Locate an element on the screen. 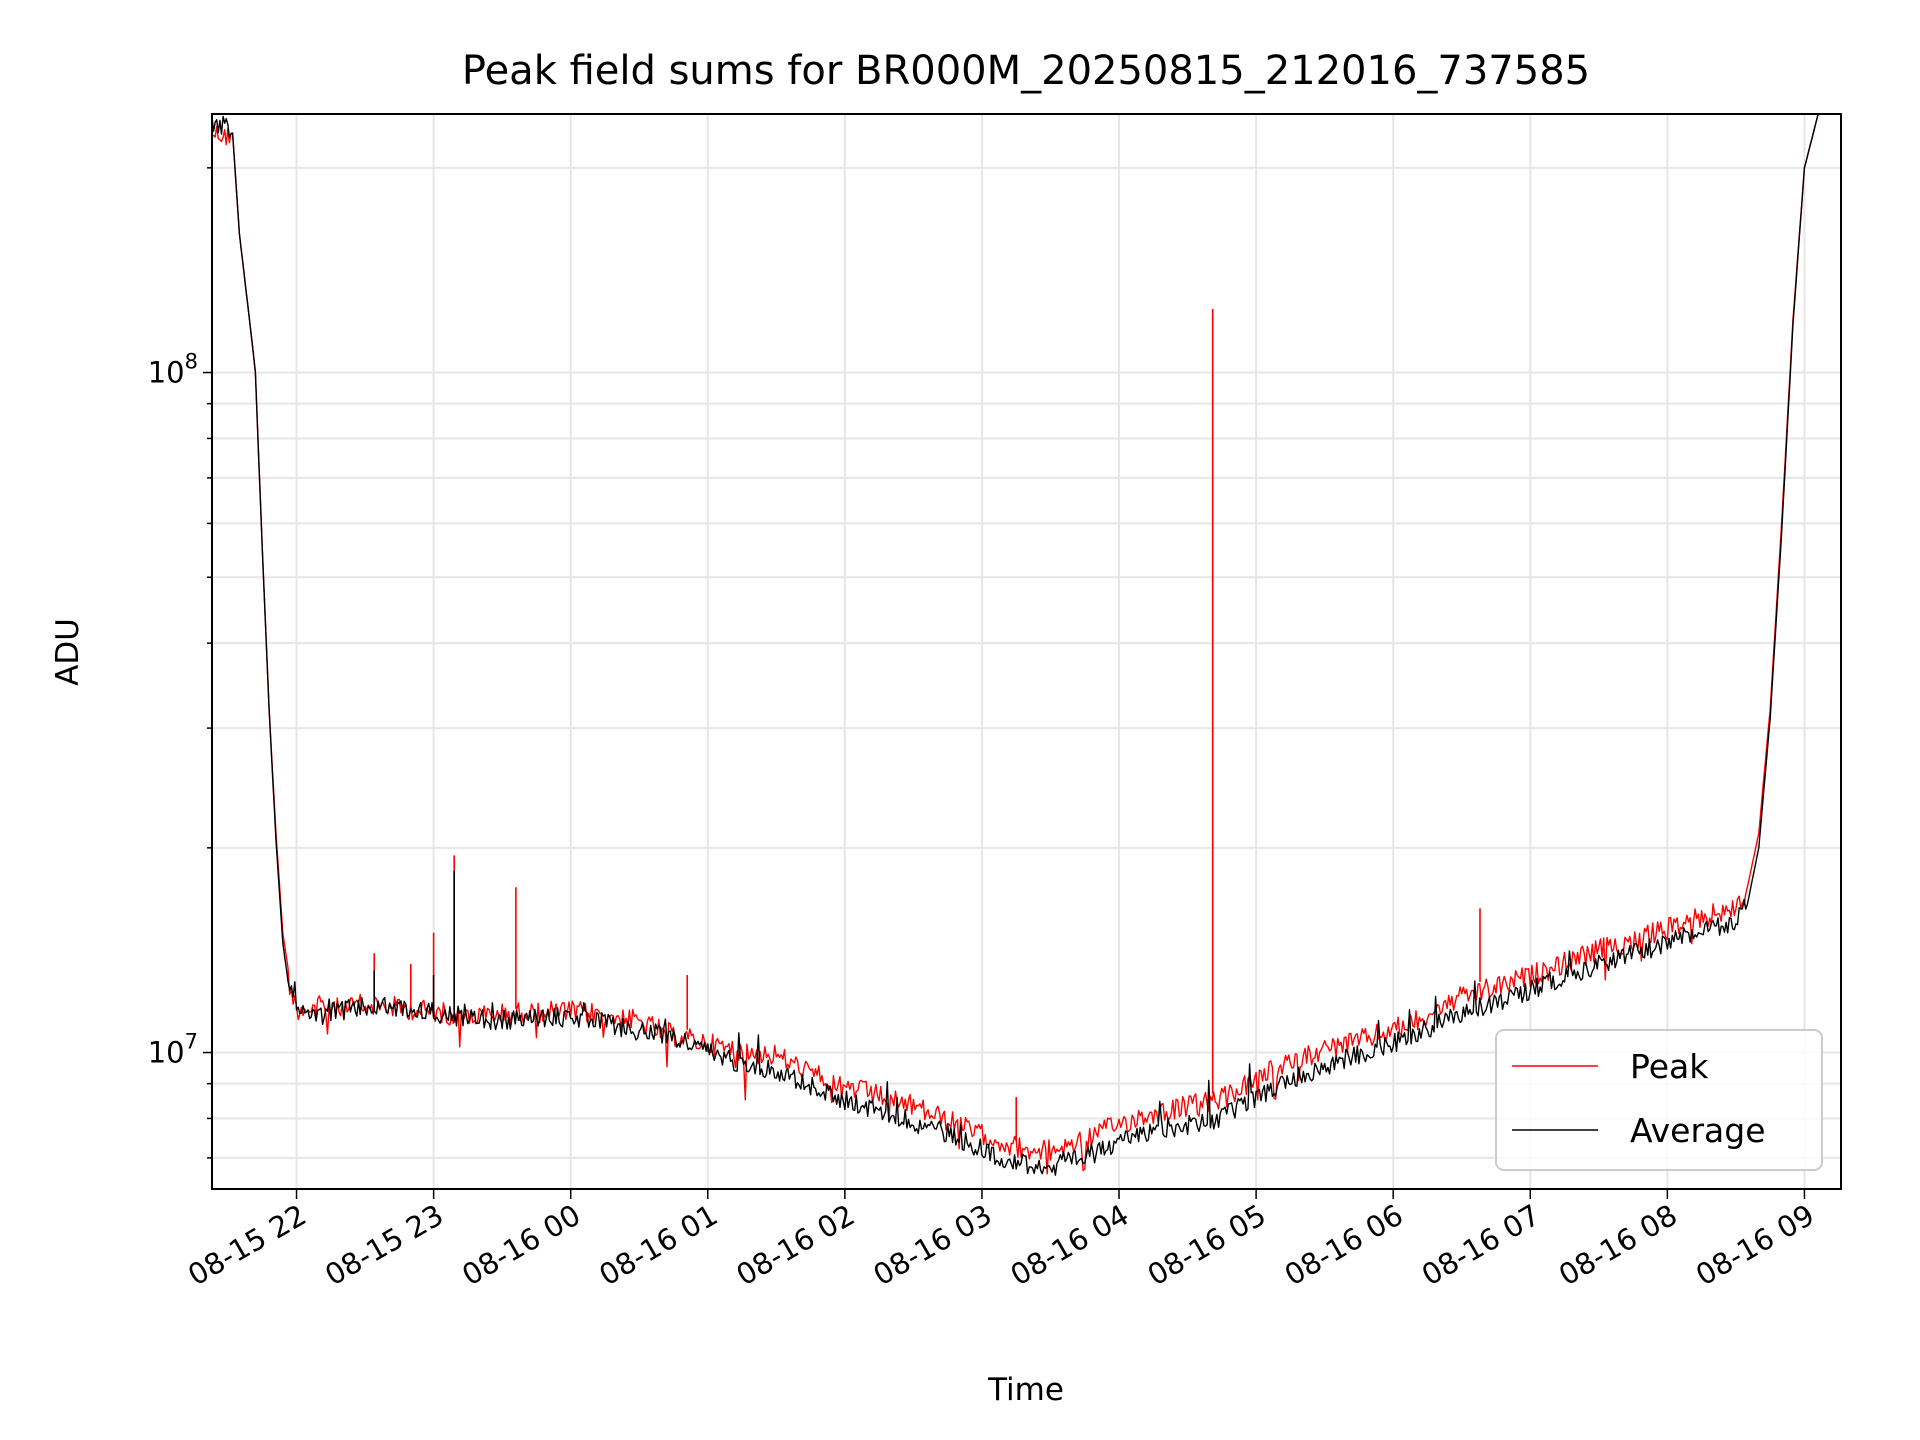  legend-box is located at coordinates (1659, 1100).